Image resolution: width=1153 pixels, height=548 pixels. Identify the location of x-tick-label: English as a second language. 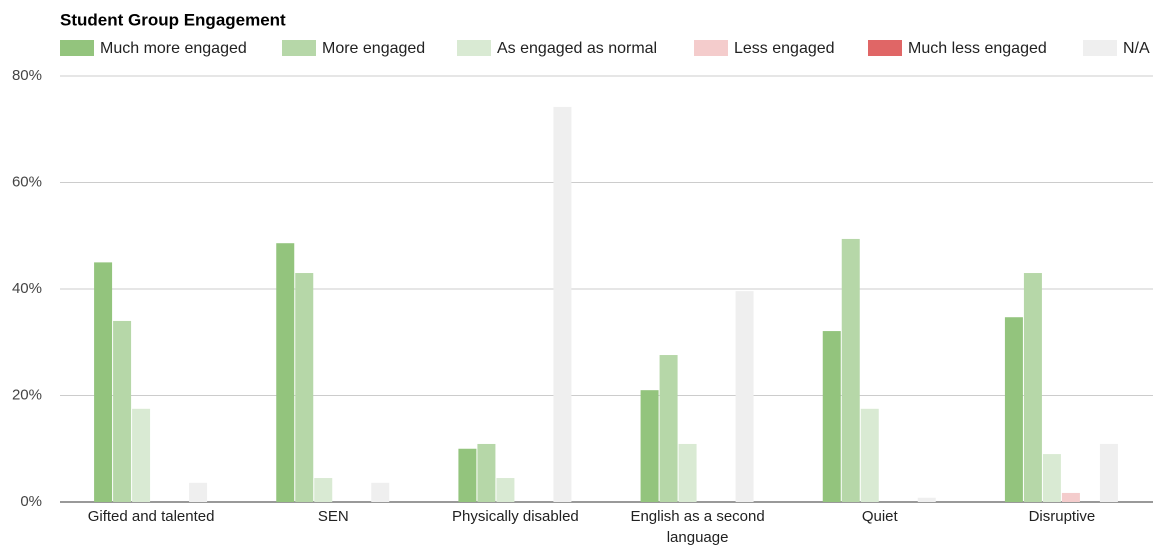
(697, 527).